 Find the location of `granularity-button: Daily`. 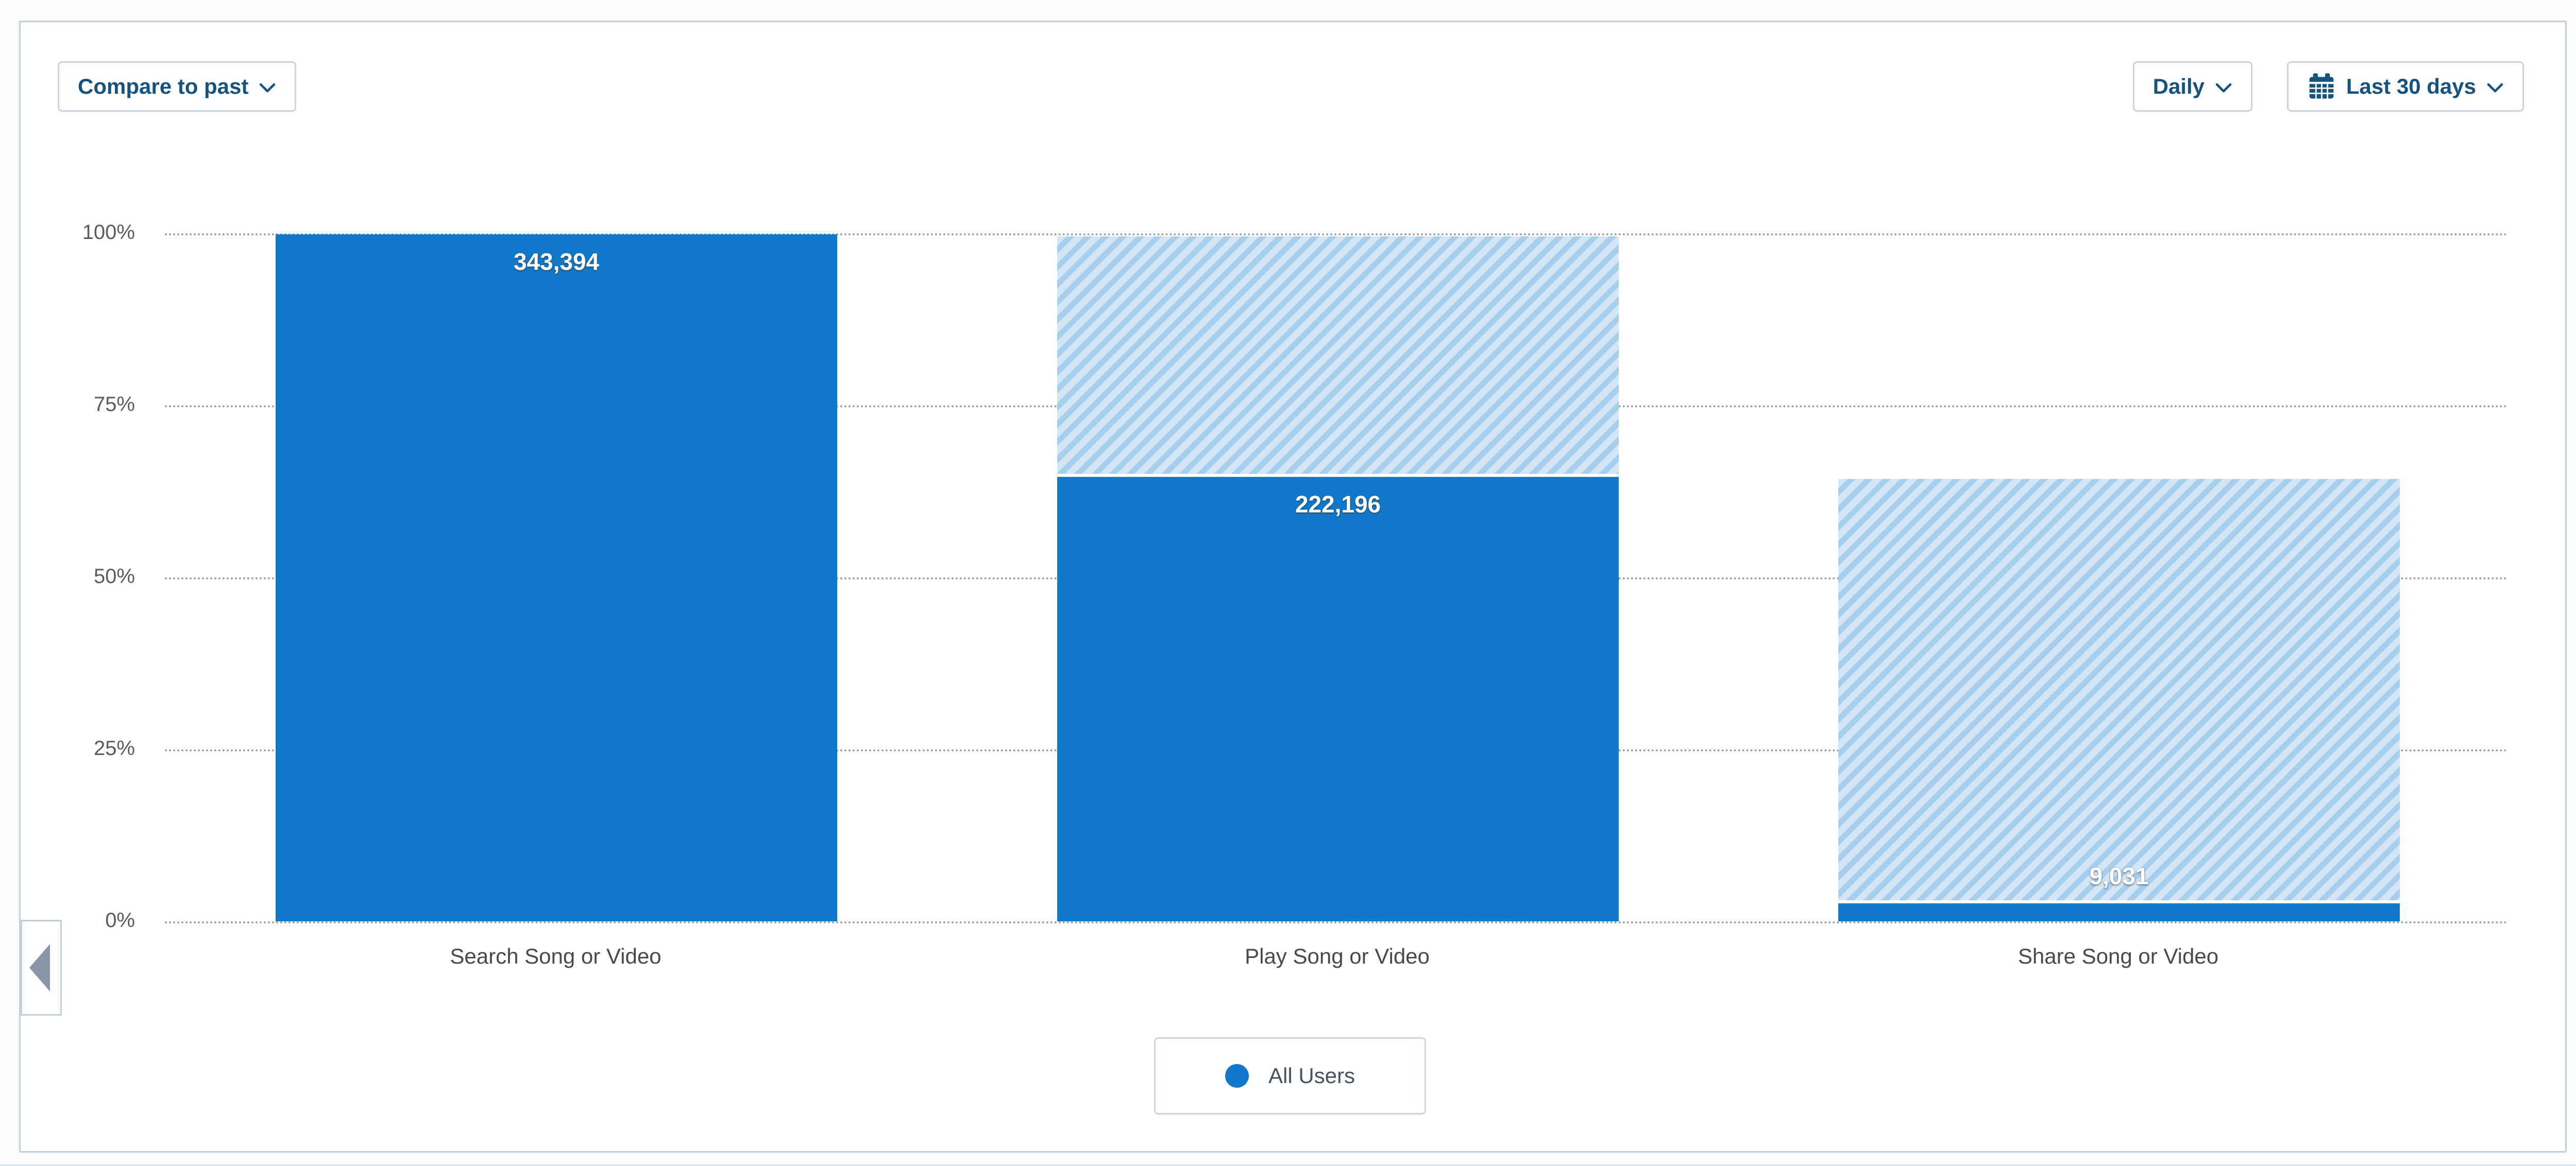

granularity-button: Daily is located at coordinates (2192, 86).